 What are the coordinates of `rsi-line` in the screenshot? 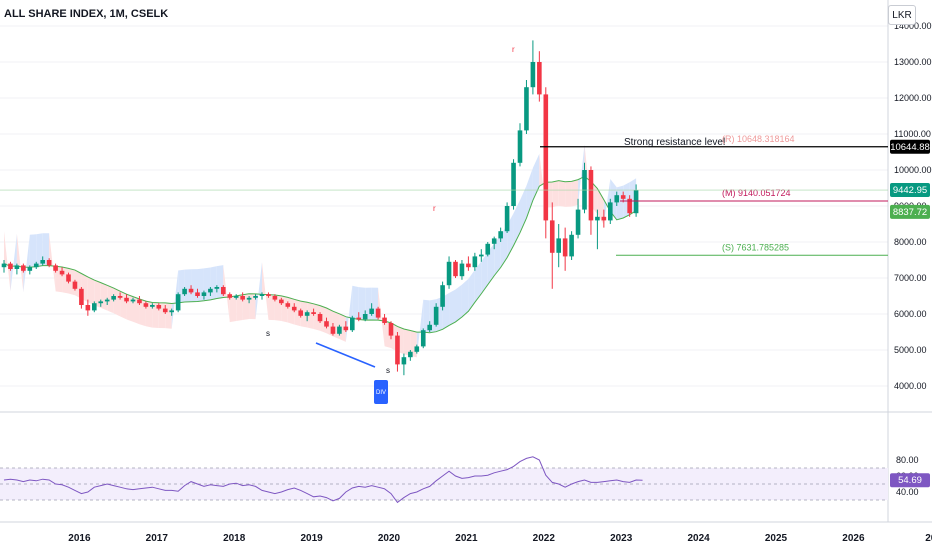 It's located at (323, 480).